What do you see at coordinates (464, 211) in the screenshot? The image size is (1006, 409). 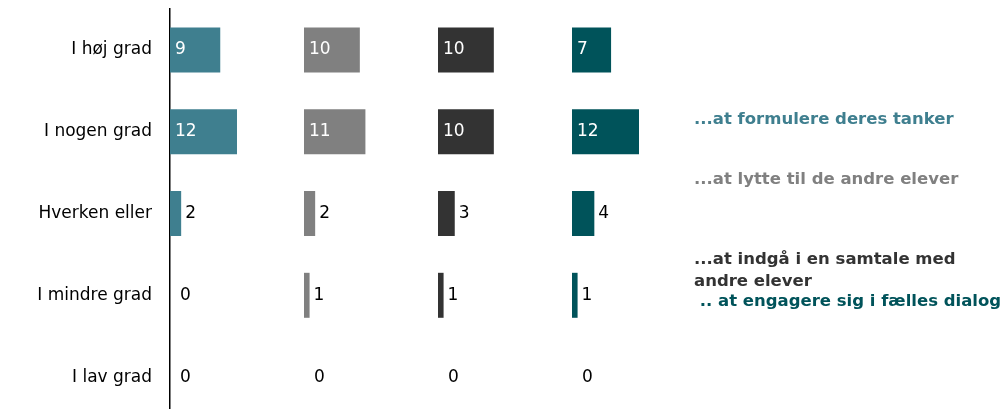 I see `data-label: 3` at bounding box center [464, 211].